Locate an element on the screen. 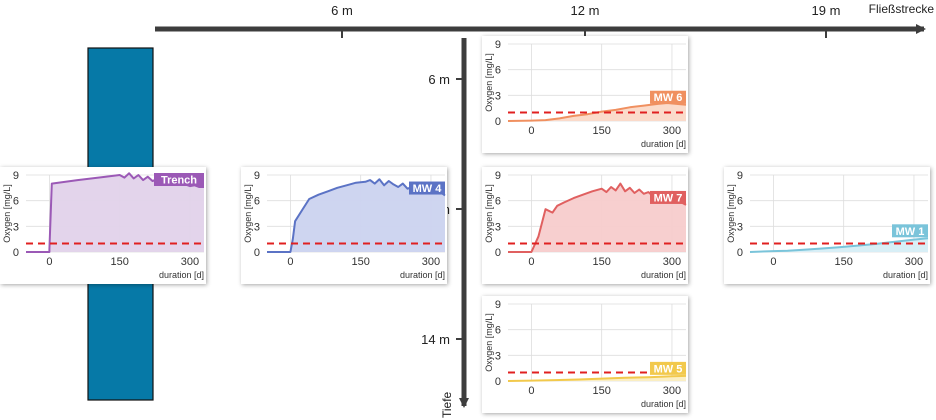  chart-panel-mw-6: 0 3 6 9 0 150 300 Oxygen [mg/L] duration [d] MW 6 is located at coordinates (585, 94).